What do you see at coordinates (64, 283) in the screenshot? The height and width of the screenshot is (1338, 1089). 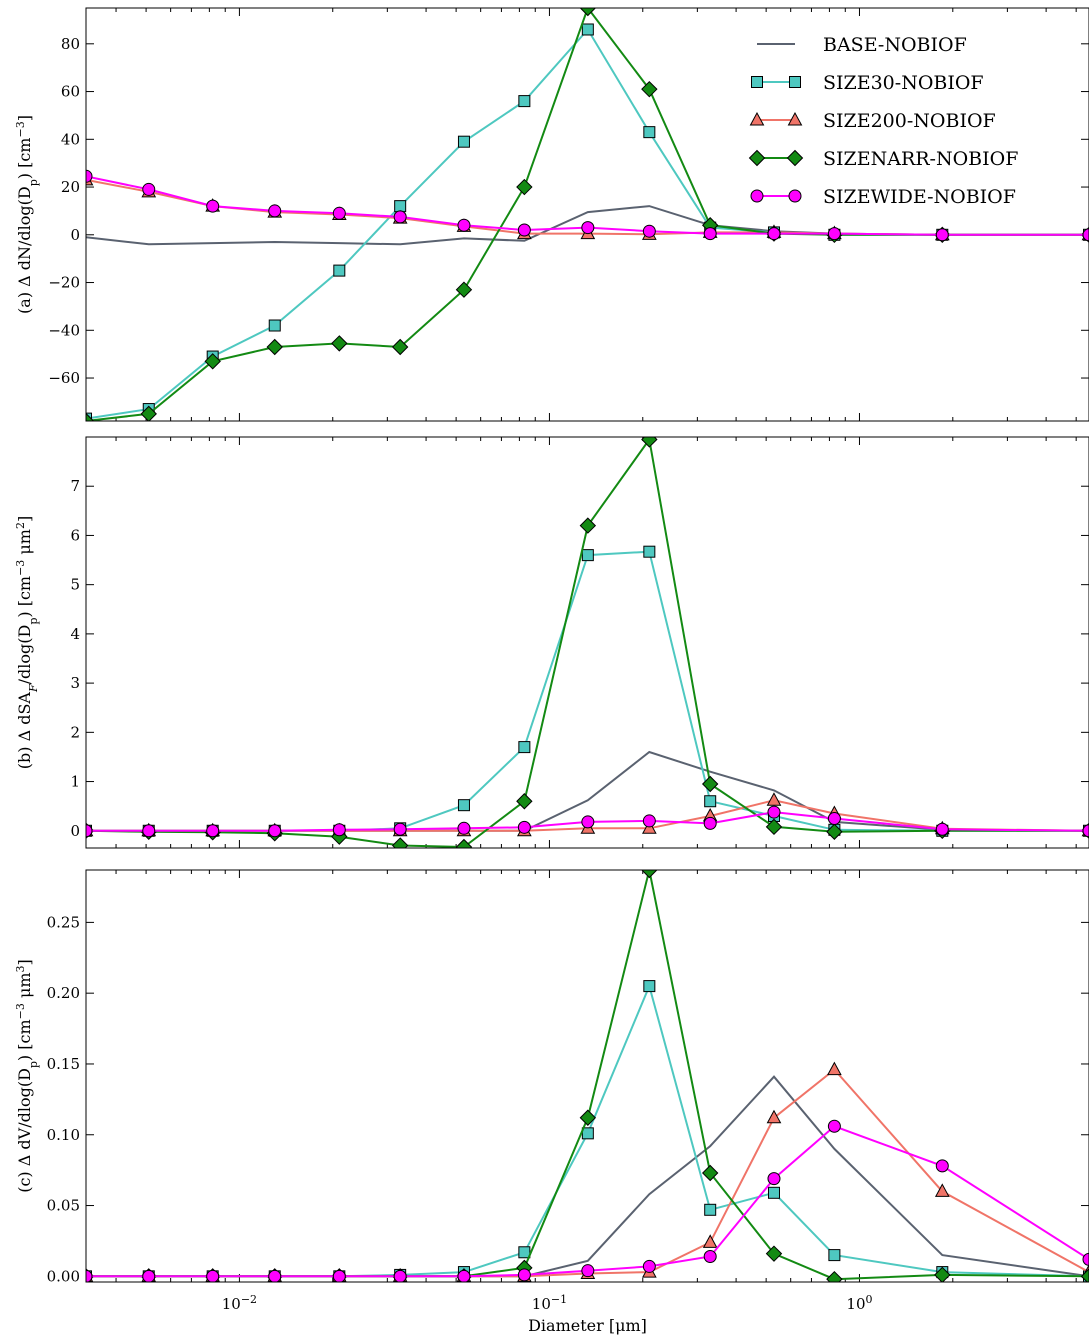 I see `y-tick-label: −20` at bounding box center [64, 283].